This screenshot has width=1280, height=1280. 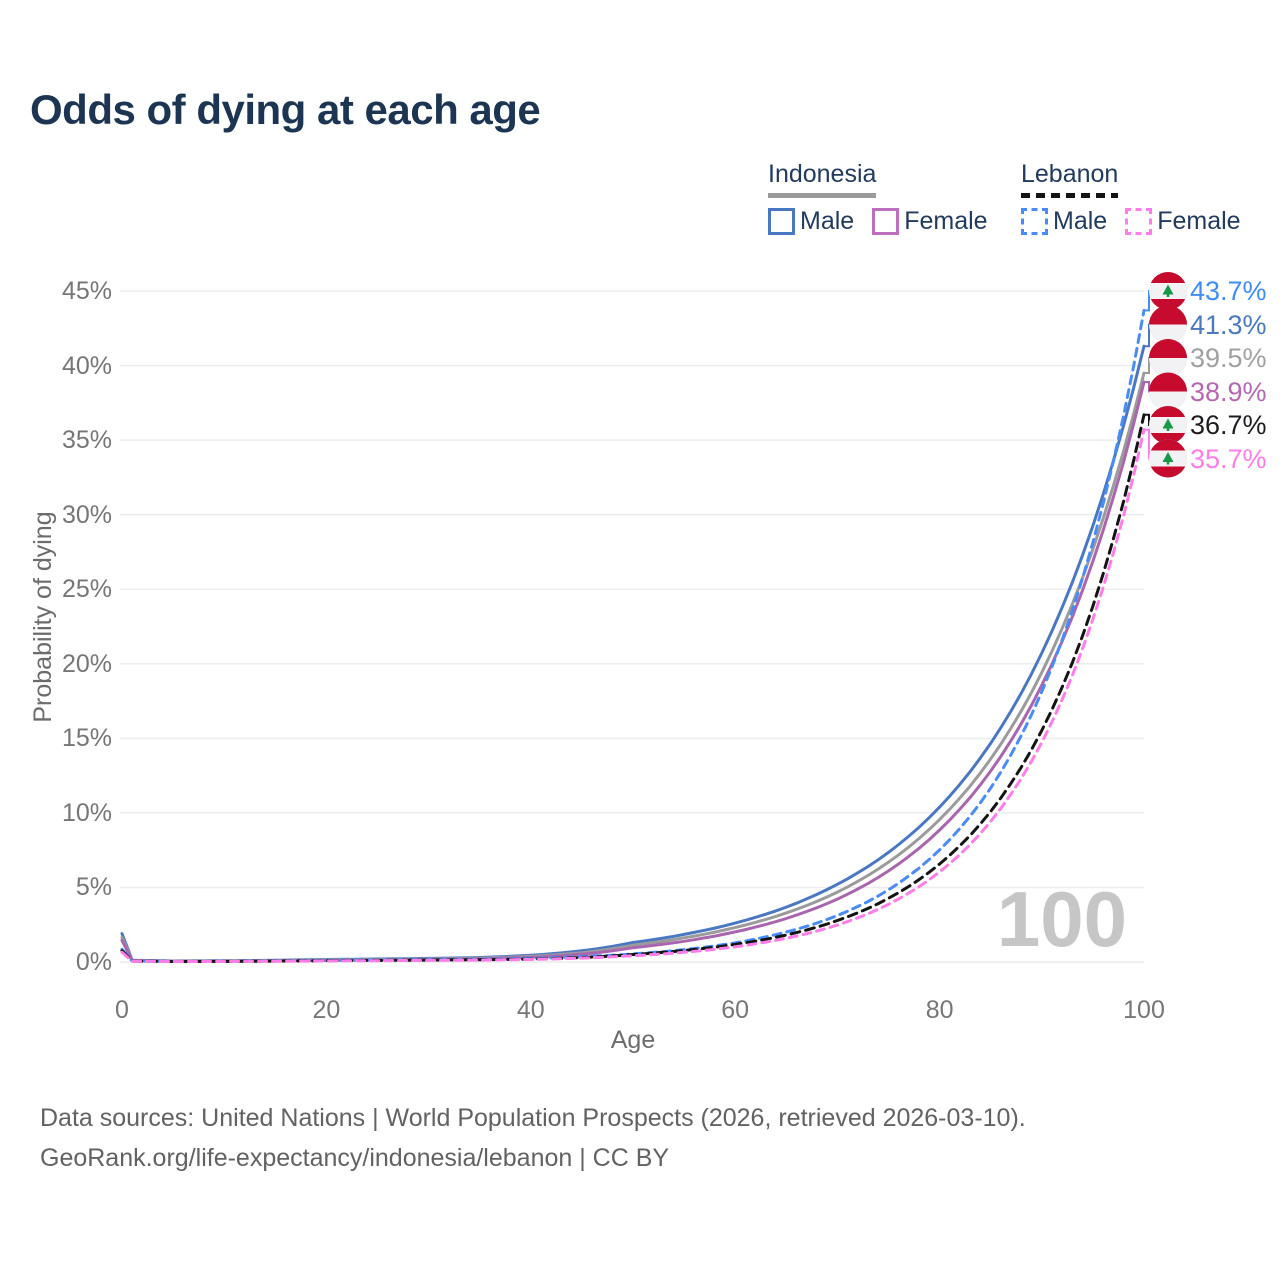 What do you see at coordinates (86, 514) in the screenshot?
I see `y-tick-label: 30%` at bounding box center [86, 514].